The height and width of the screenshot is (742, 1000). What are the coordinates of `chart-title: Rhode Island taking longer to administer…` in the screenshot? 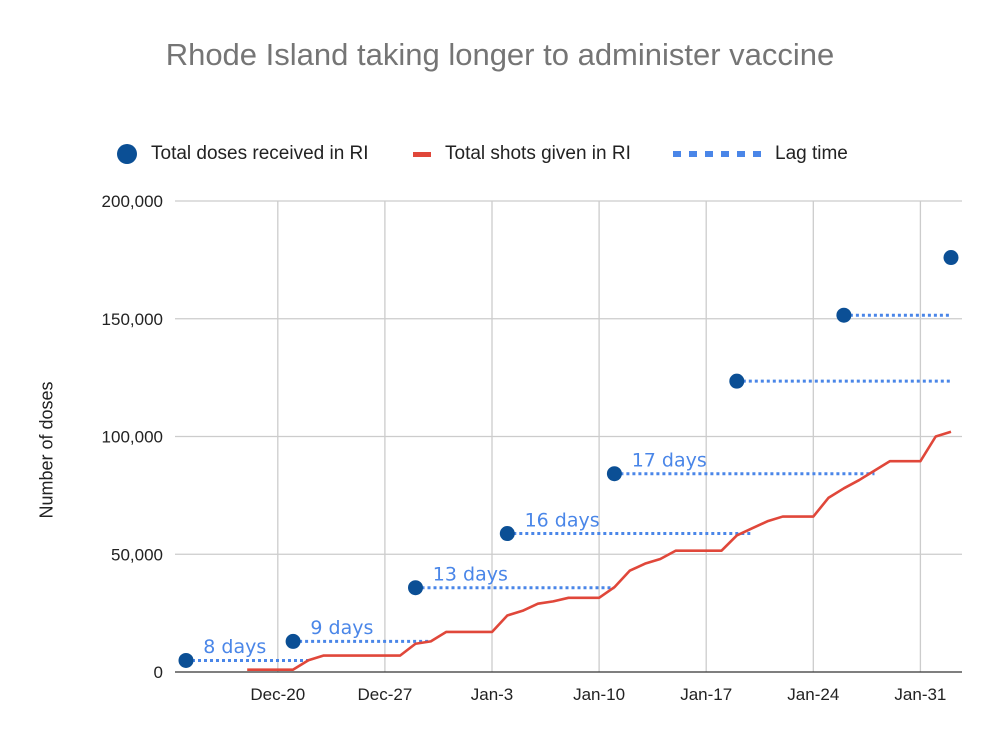 It's located at (500, 54).